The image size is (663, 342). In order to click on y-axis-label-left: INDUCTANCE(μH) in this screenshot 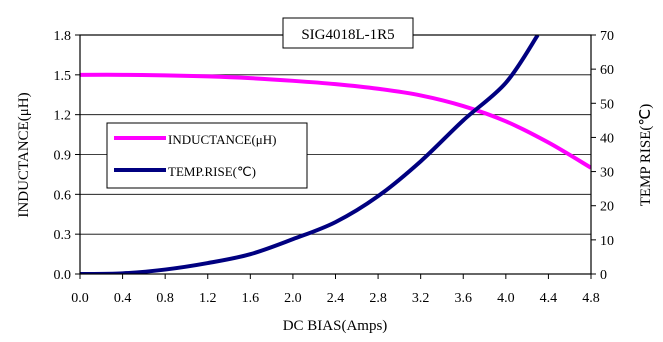, I will do `click(24, 154)`.